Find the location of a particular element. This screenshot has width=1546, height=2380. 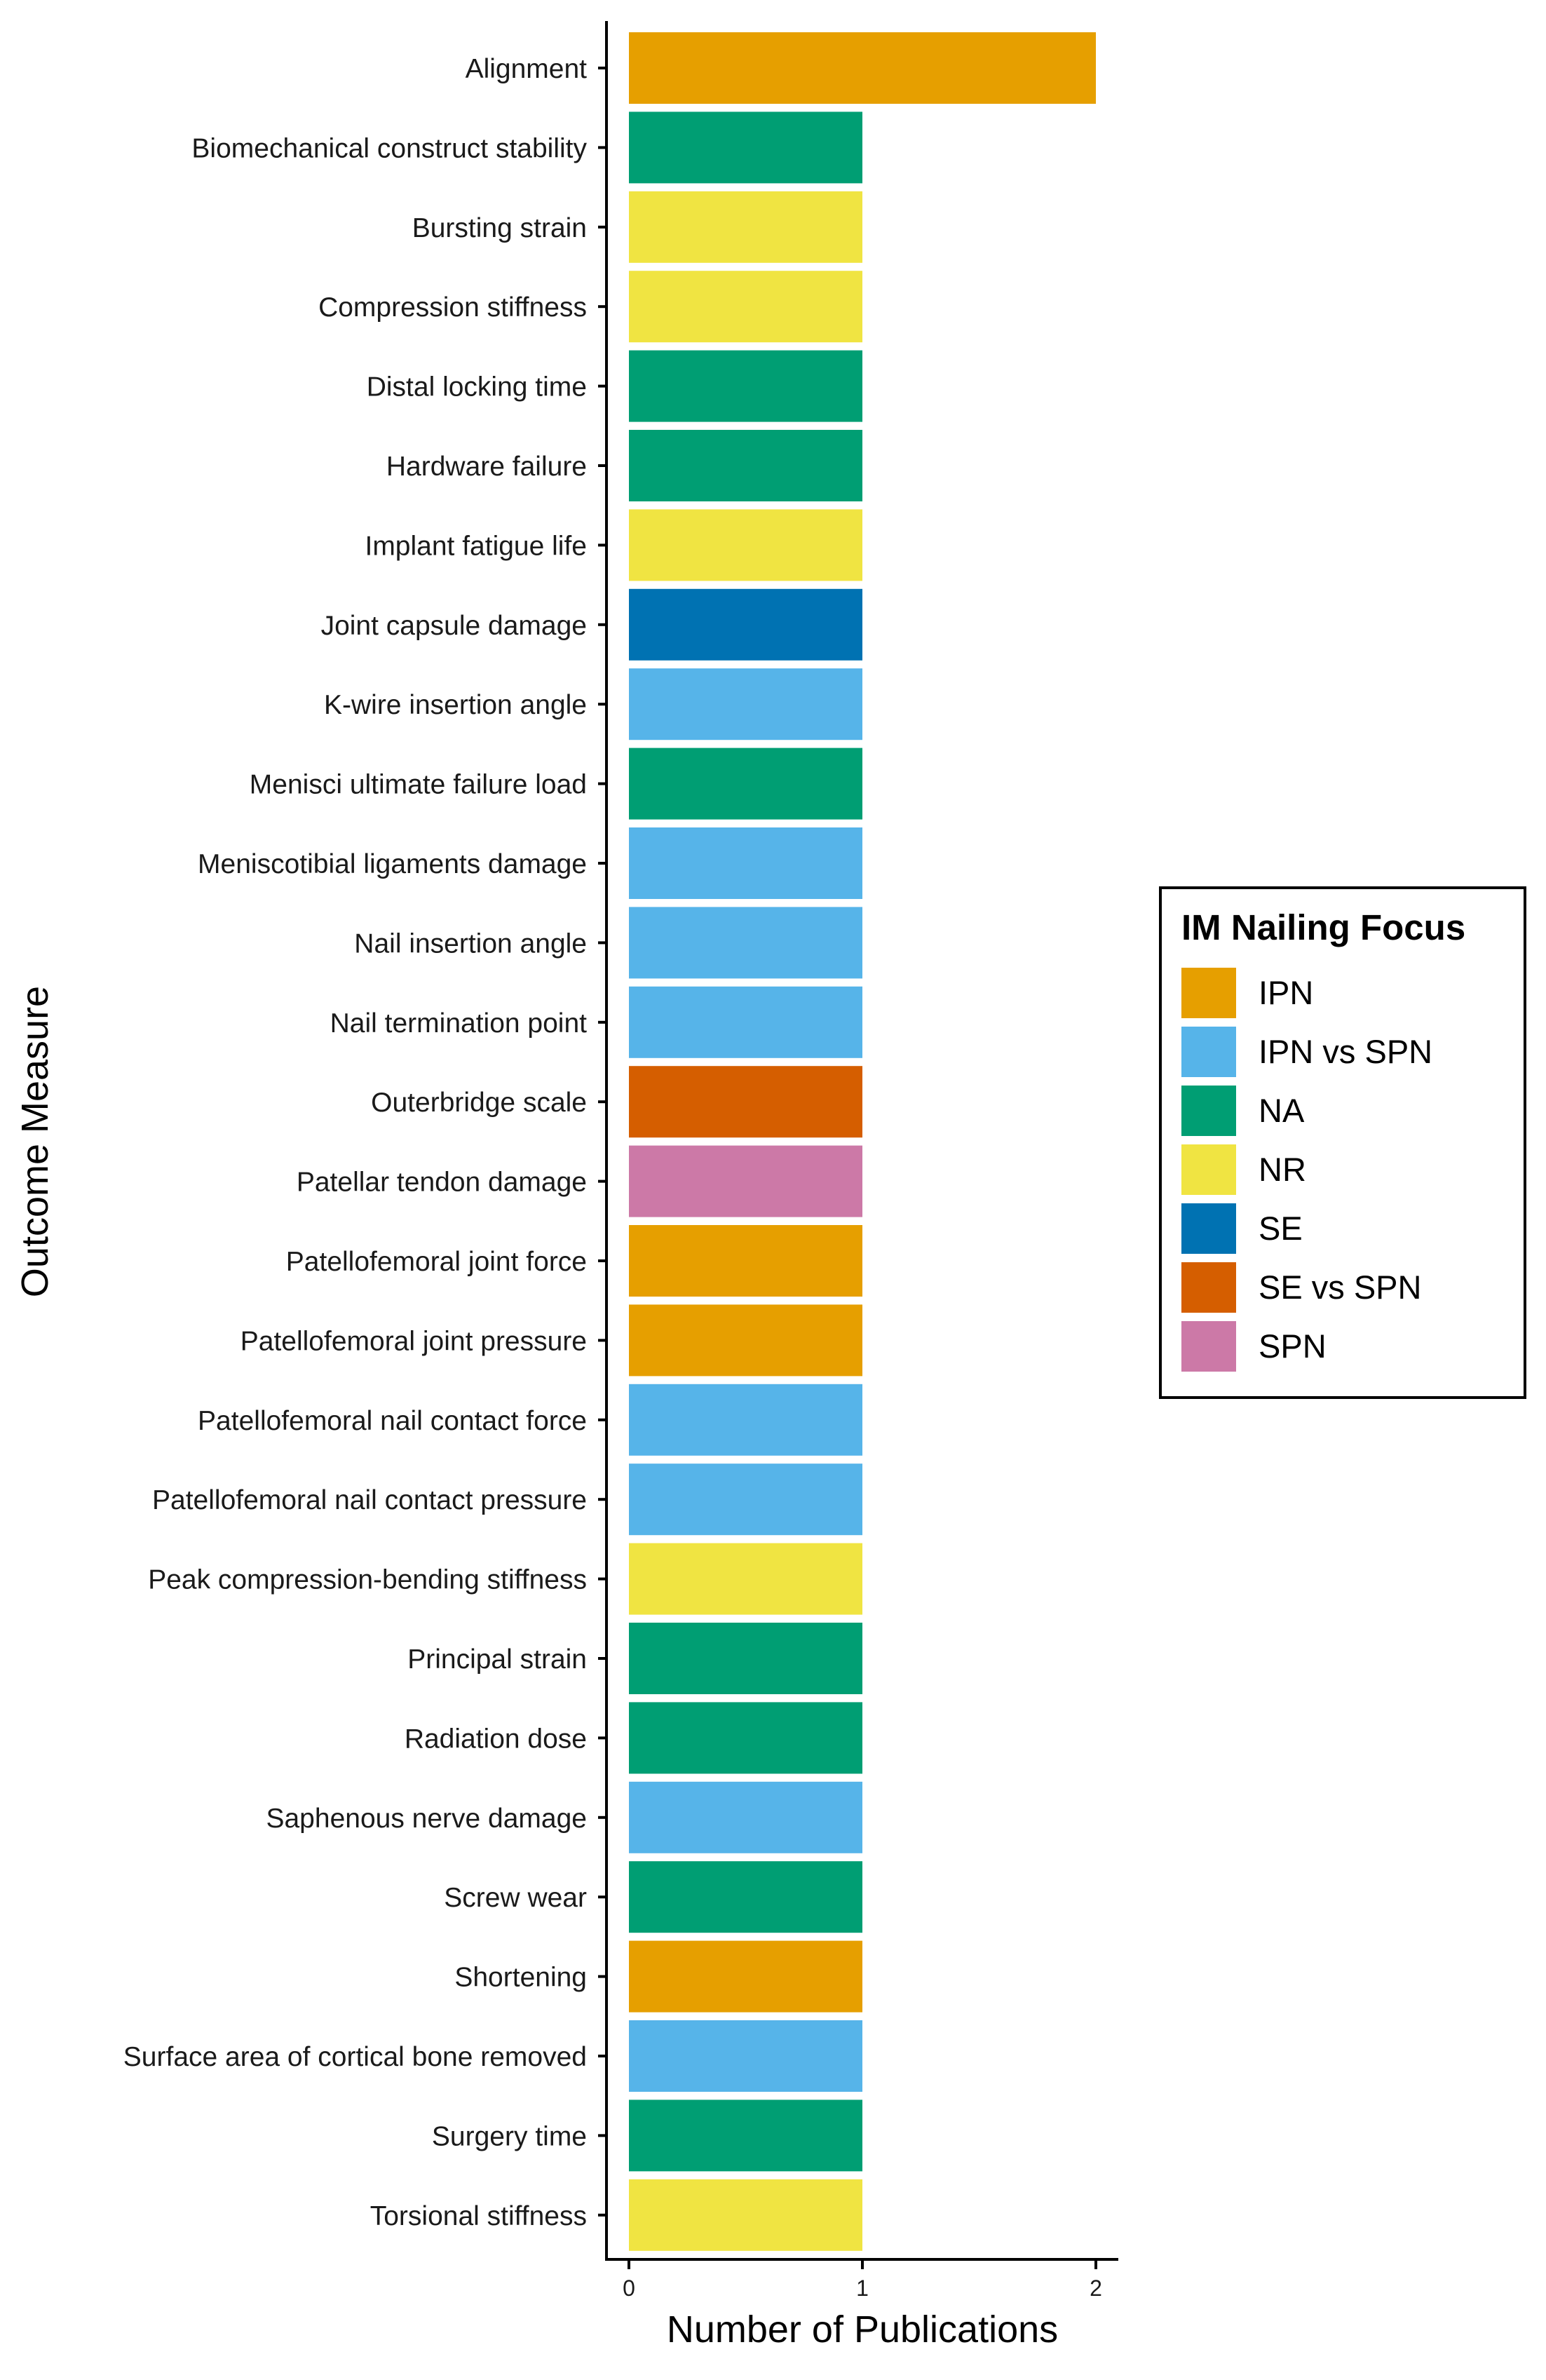

category-label: Torsional stiffness is located at coordinates (478, 2216).